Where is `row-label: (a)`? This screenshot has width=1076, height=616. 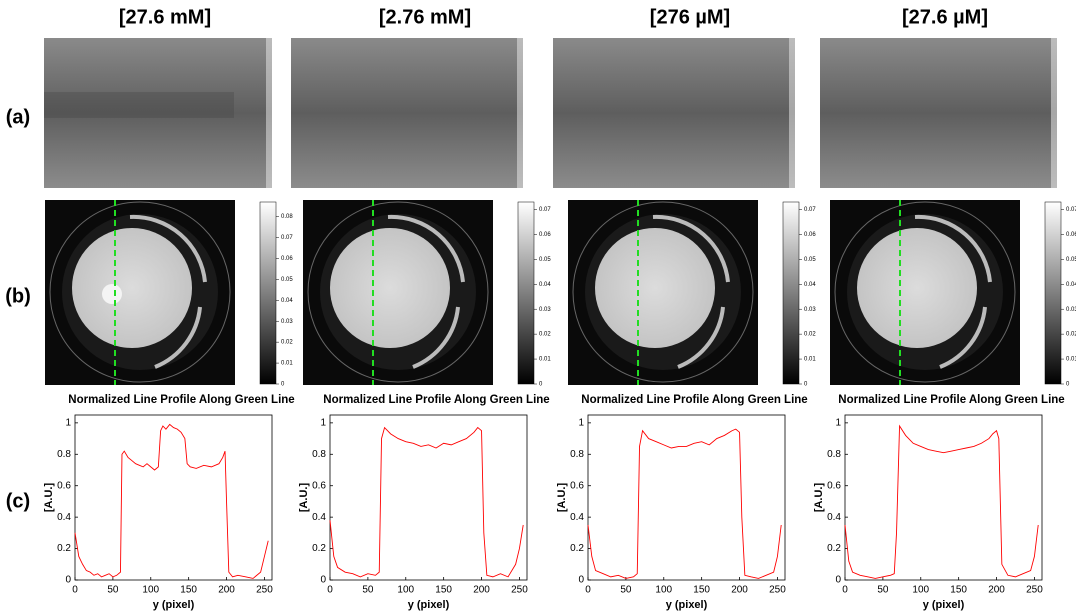 row-label: (a) is located at coordinates (18, 117).